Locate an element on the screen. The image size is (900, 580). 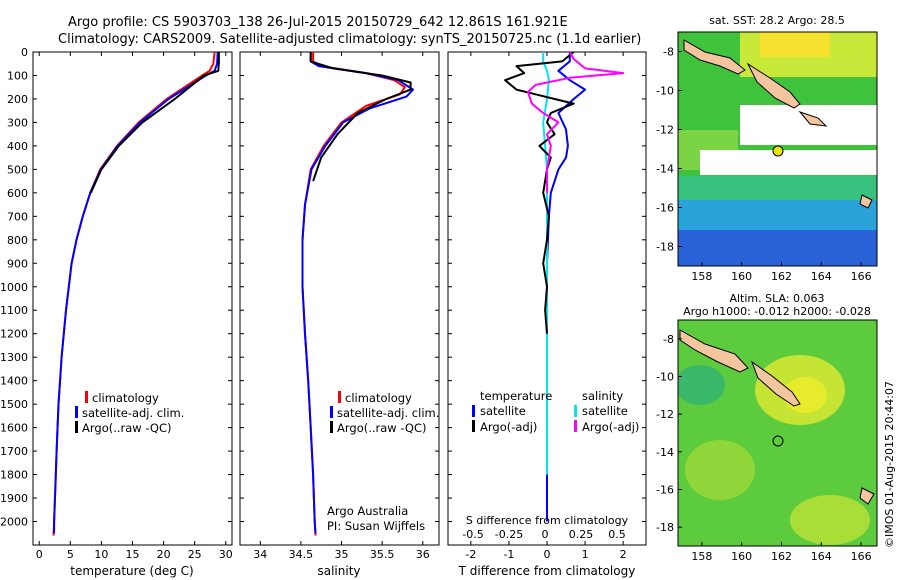
x-tick-label: 34 is located at coordinates (260, 554).